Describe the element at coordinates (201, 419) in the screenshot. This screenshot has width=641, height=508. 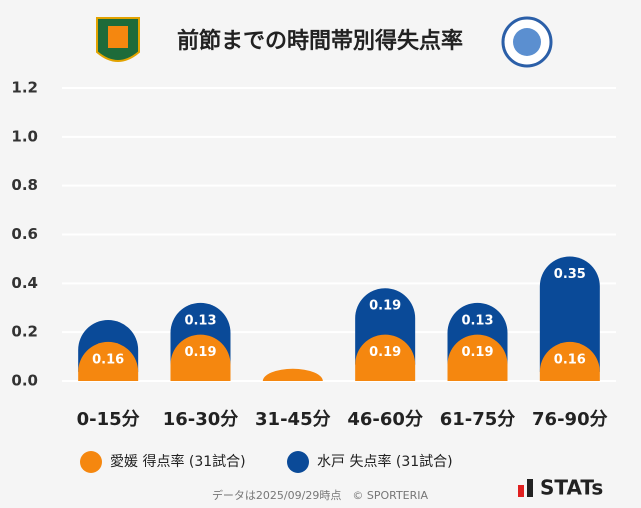
I see `x-tick-label: 16-30分` at that location.